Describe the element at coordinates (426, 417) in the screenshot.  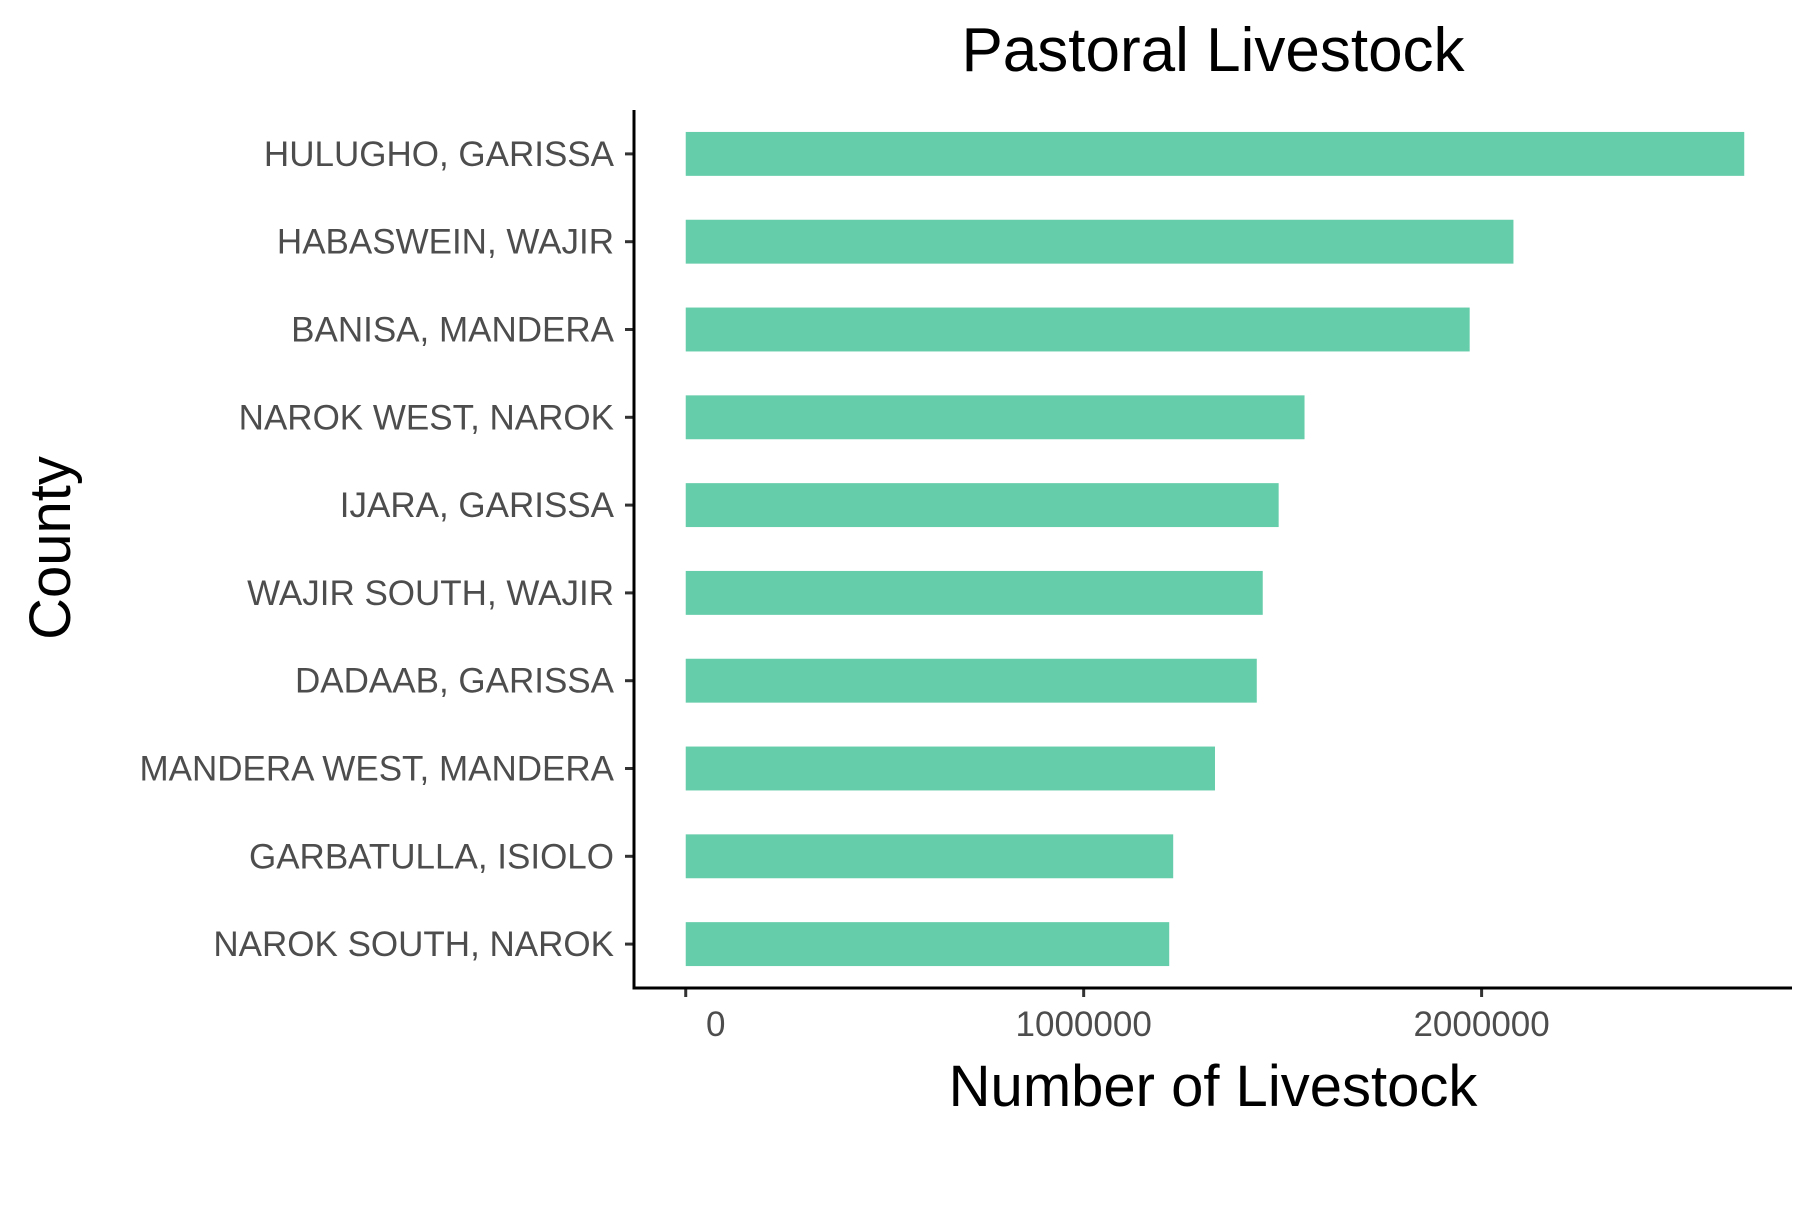
I see `y-tick-label: NAROK WEST, NAROK` at that location.